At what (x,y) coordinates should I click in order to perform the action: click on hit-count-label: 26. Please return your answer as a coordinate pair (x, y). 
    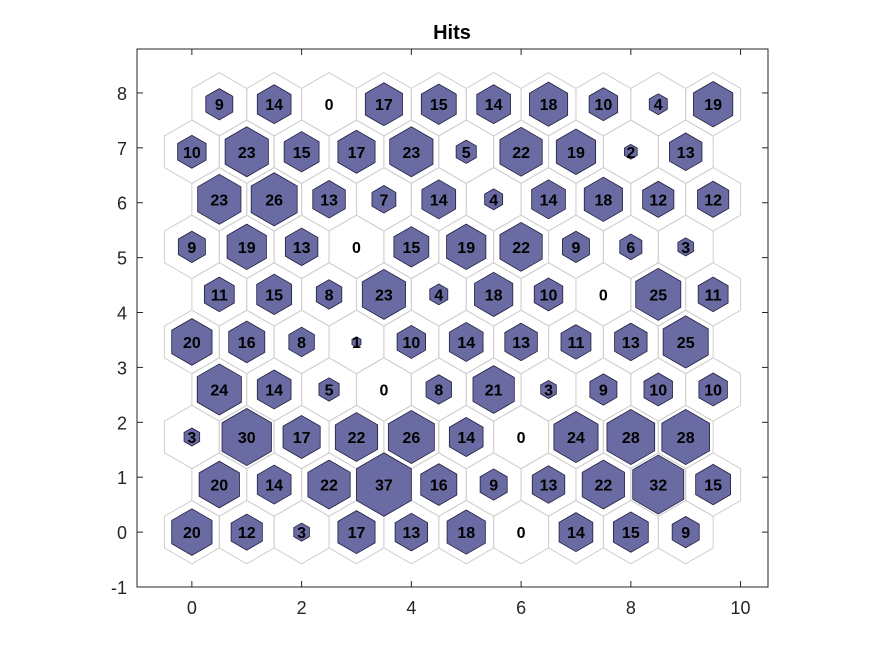
    Looking at the image, I should click on (274, 200).